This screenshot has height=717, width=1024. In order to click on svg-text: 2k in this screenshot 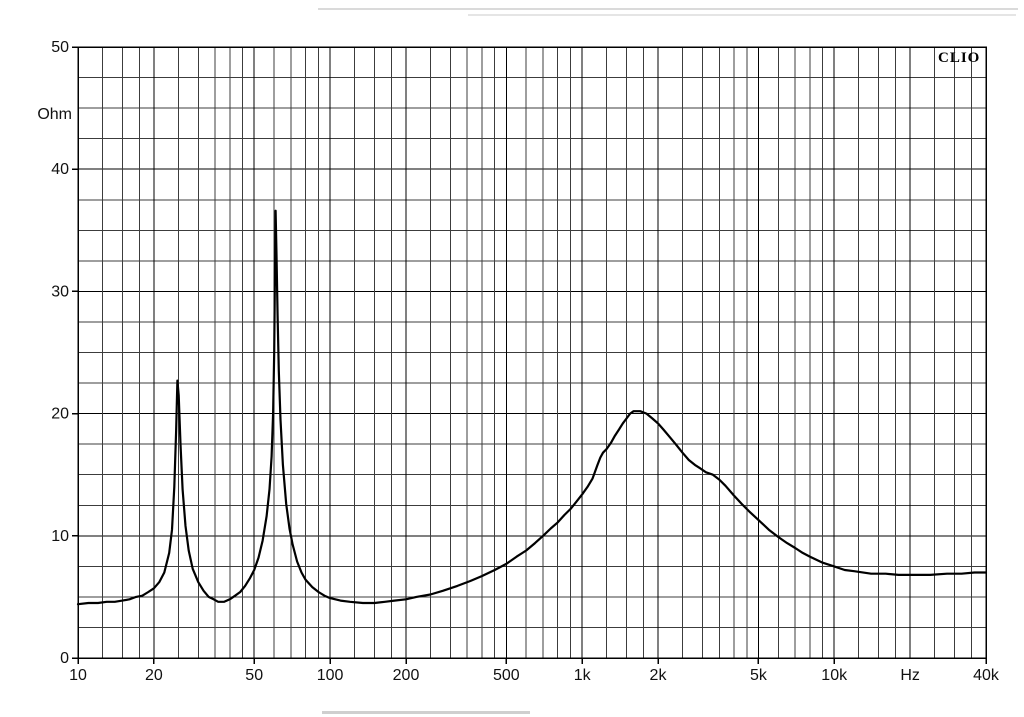, I will do `click(659, 675)`.